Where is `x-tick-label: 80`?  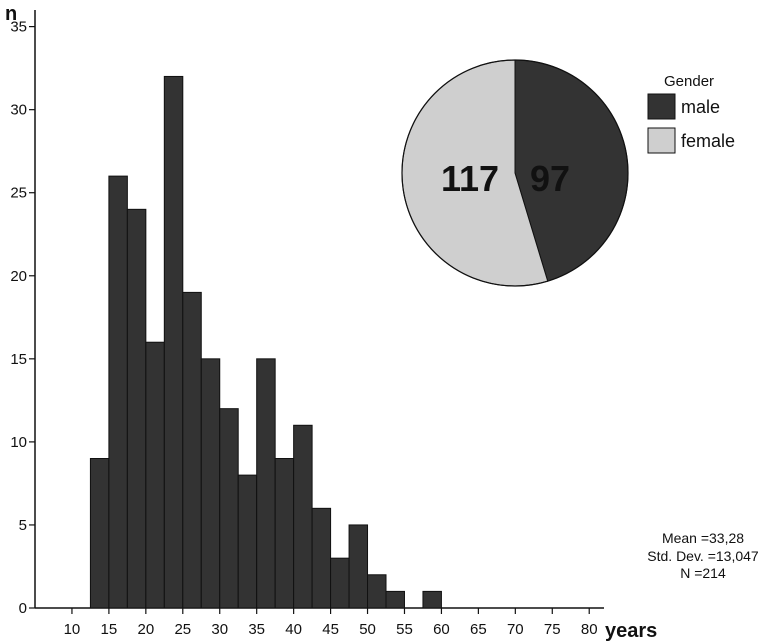
x-tick-label: 80 is located at coordinates (589, 629).